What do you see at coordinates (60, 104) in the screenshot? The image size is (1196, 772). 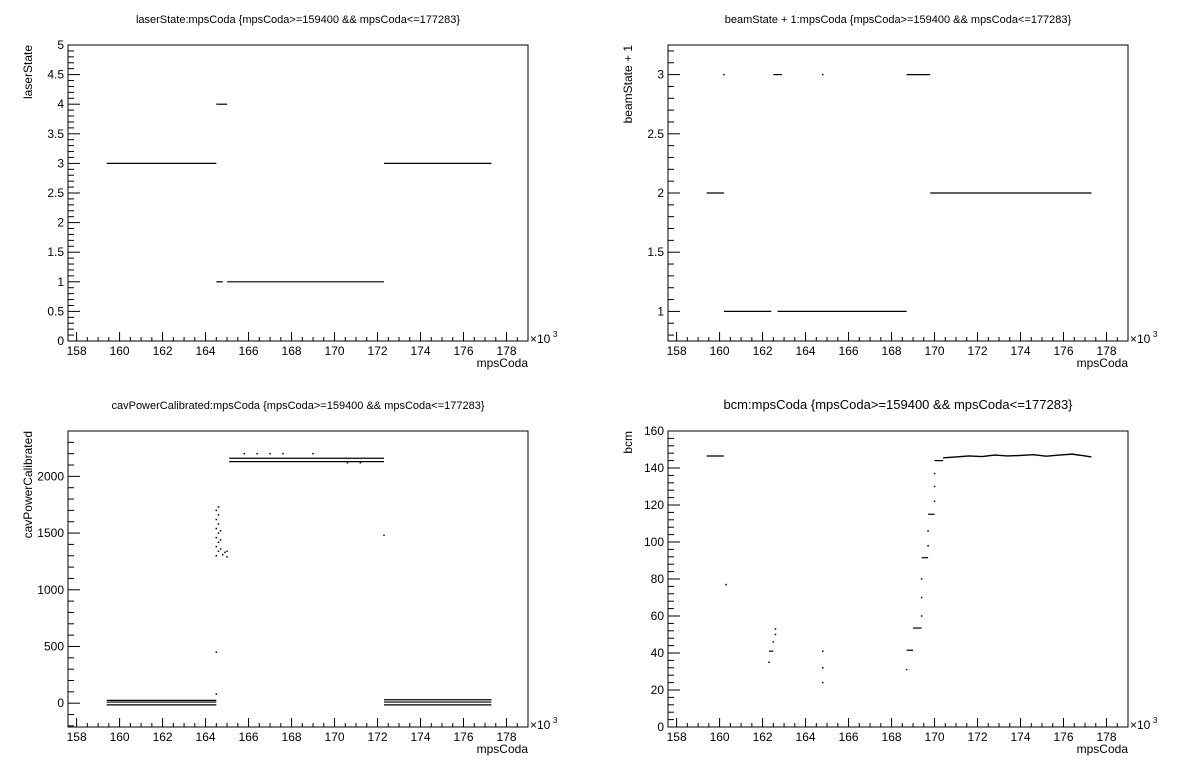 I see `y-tick-label: 4` at bounding box center [60, 104].